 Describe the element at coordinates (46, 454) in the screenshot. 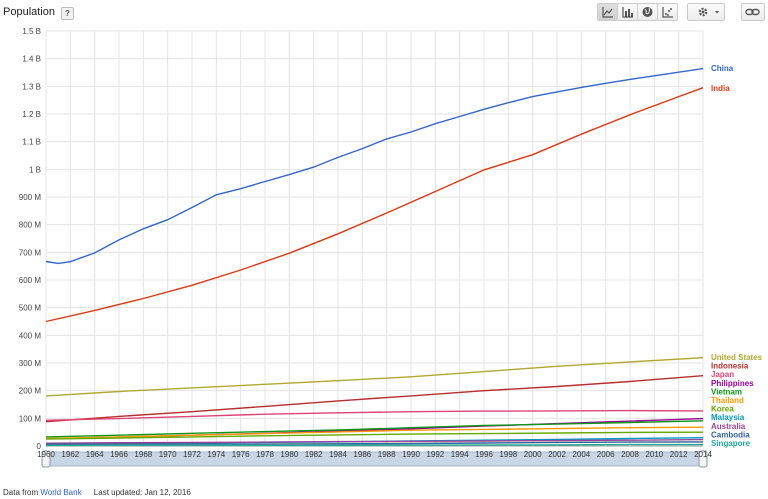

I see `x-tick-label: 1960` at that location.